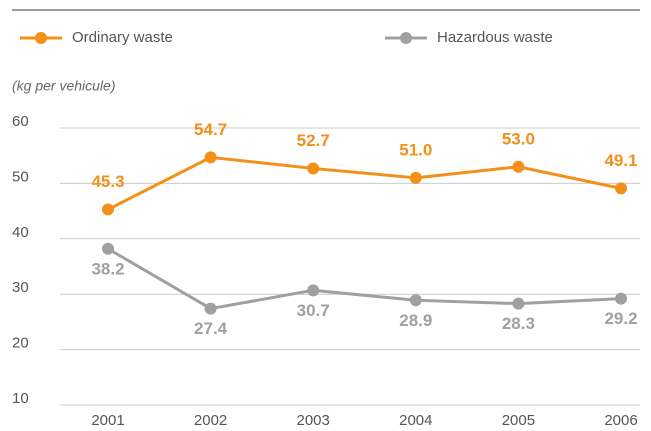 Image resolution: width=651 pixels, height=431 pixels. Describe the element at coordinates (20, 287) in the screenshot. I see `y-tick-label: 30` at that location.